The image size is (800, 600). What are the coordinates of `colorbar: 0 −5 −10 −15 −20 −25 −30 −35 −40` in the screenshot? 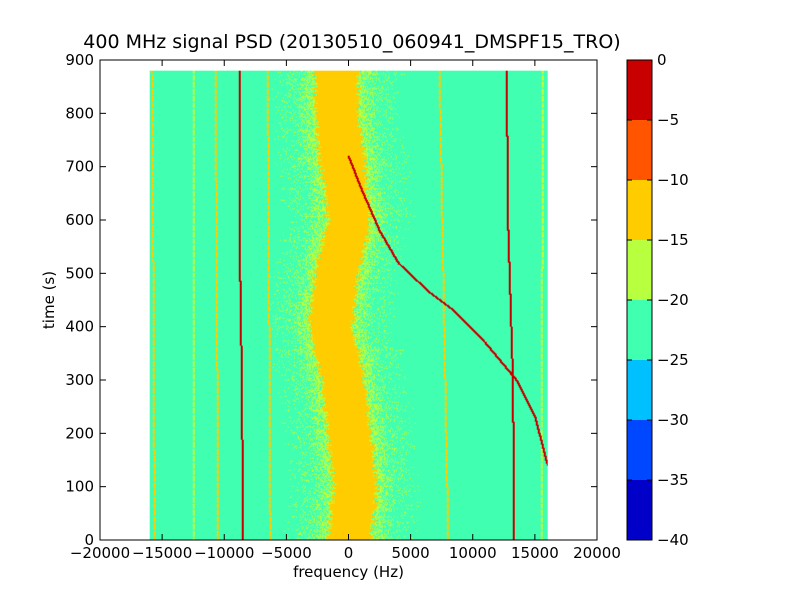 It's located at (657, 300).